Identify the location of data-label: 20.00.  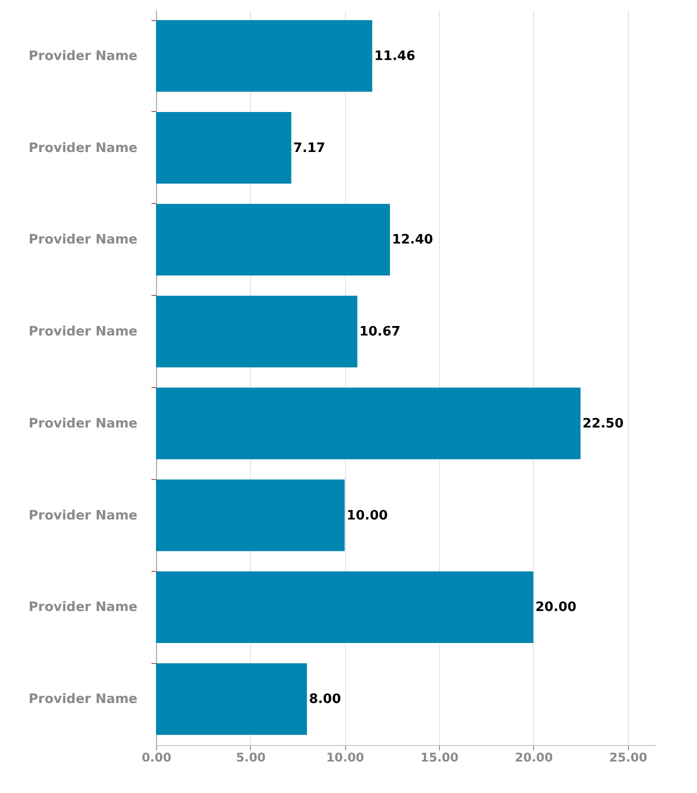
(555, 608).